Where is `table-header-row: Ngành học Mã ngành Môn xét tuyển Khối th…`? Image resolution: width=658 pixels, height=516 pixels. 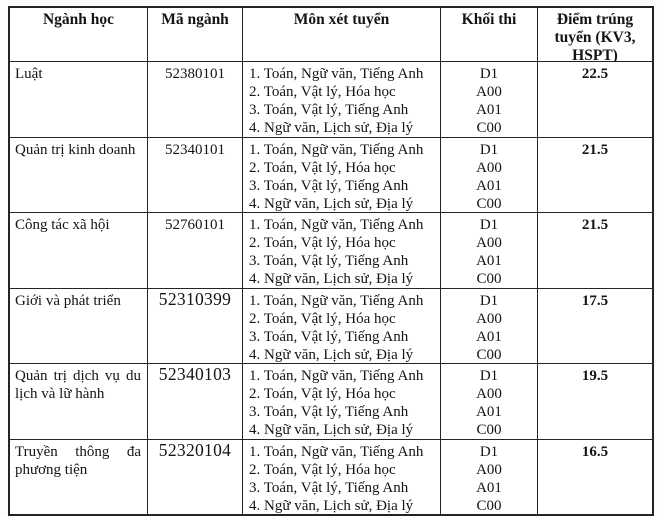
table-header-row: Ngành học Mã ngành Môn xét tuyển Khối th… is located at coordinates (331, 34).